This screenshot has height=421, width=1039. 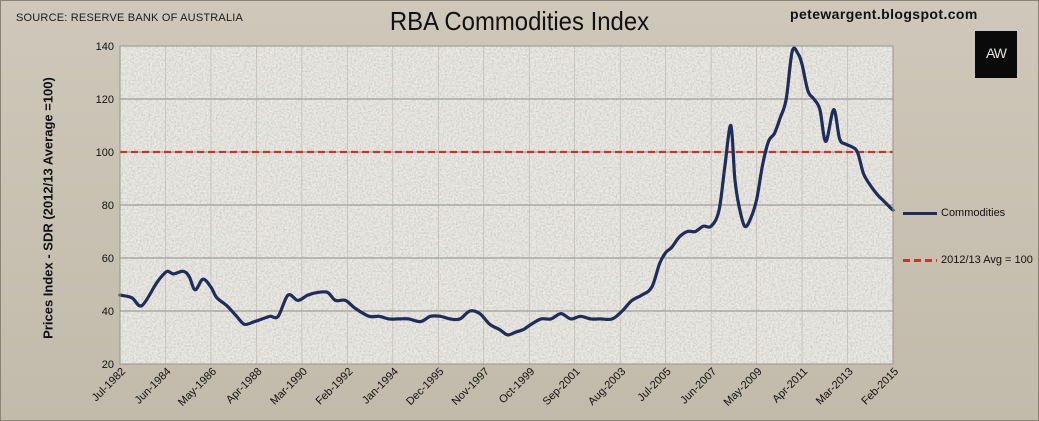 What do you see at coordinates (380, 386) in the screenshot?
I see `x-tick-label-Jan-1994: Jan-1994` at bounding box center [380, 386].